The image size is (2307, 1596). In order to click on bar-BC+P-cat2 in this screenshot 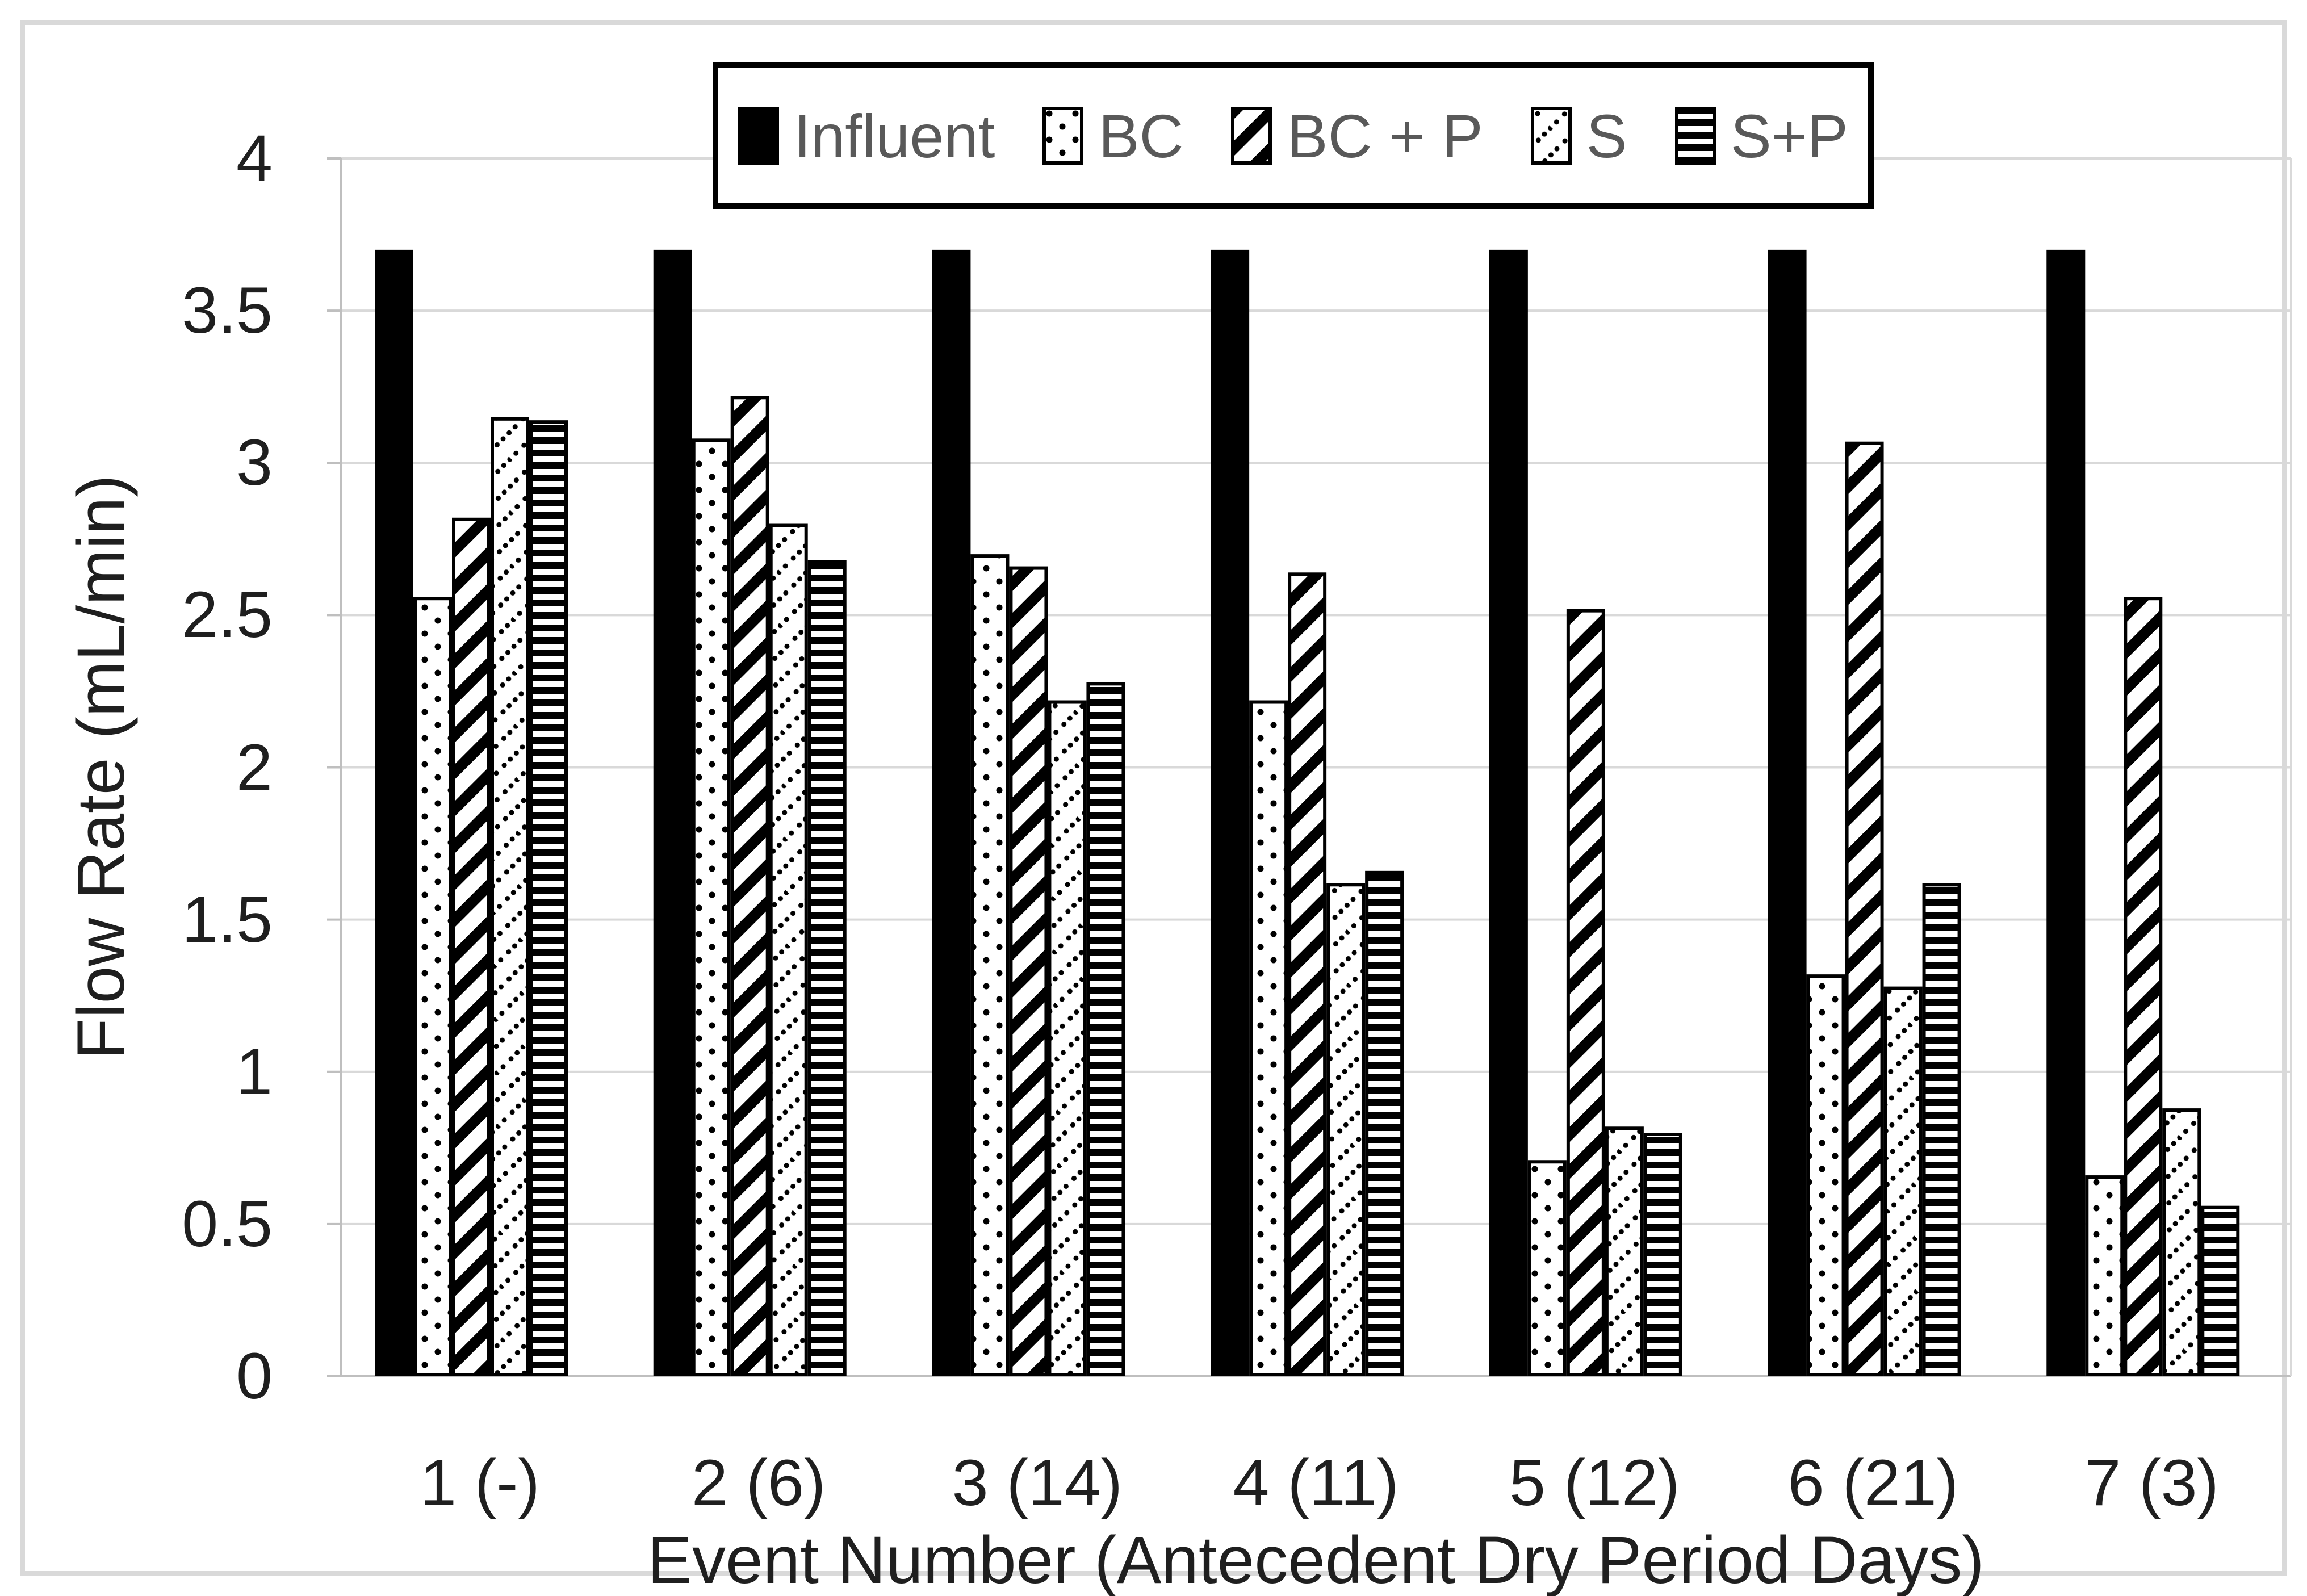, I will do `click(749, 886)`.